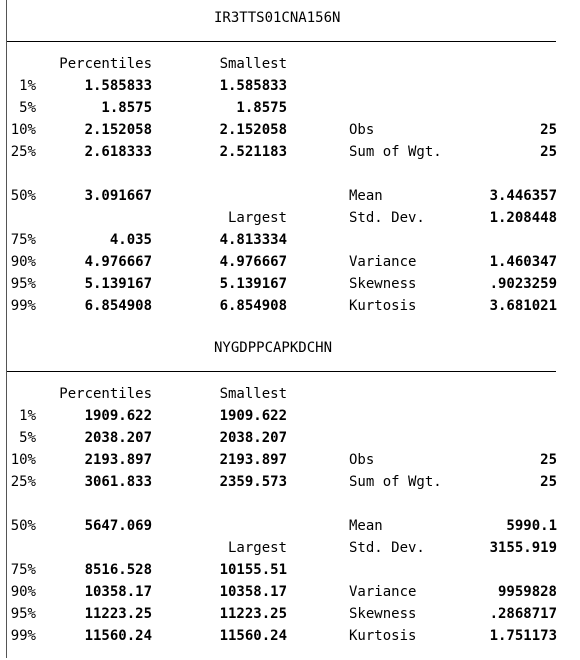 This screenshot has height=660, width=580. I want to click on stat-value: 5990.1, so click(531, 526).